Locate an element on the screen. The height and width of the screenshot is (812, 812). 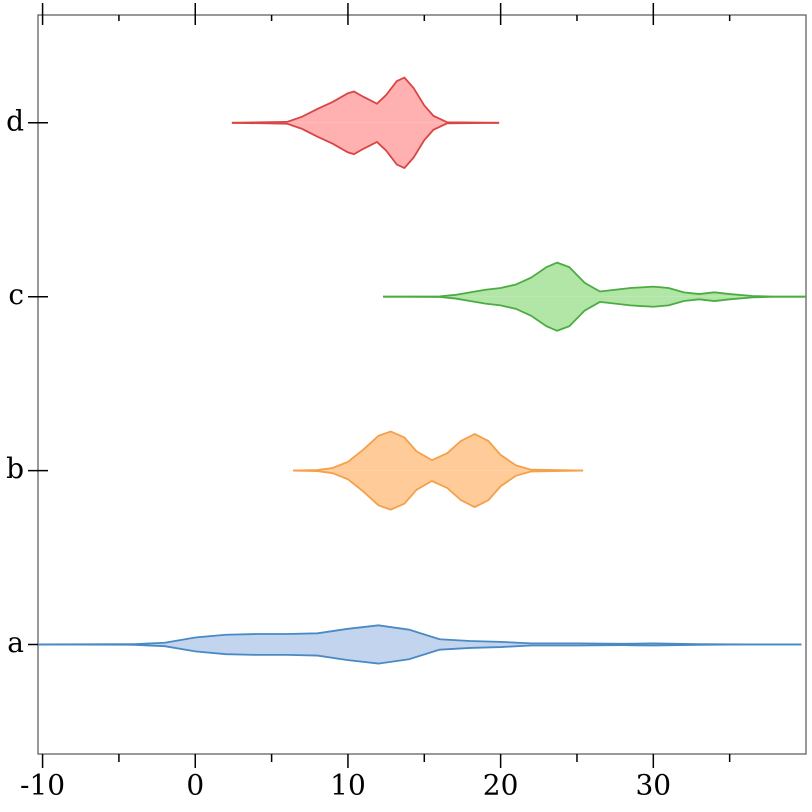
x-tick-label: 10 is located at coordinates (348, 785).